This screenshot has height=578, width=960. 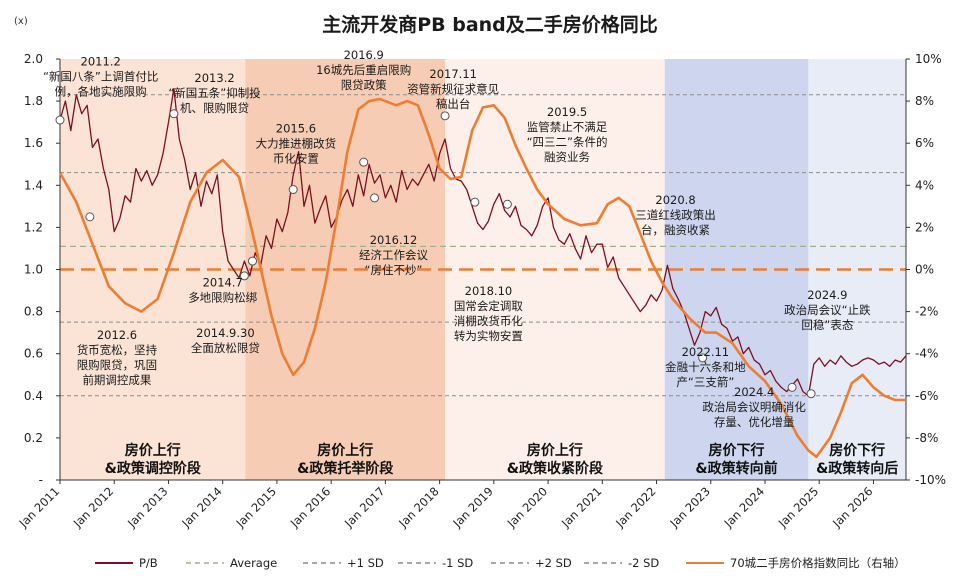 What do you see at coordinates (555, 468) in the screenshot?
I see `phase-label-line2: &政策收紧阶段` at bounding box center [555, 468].